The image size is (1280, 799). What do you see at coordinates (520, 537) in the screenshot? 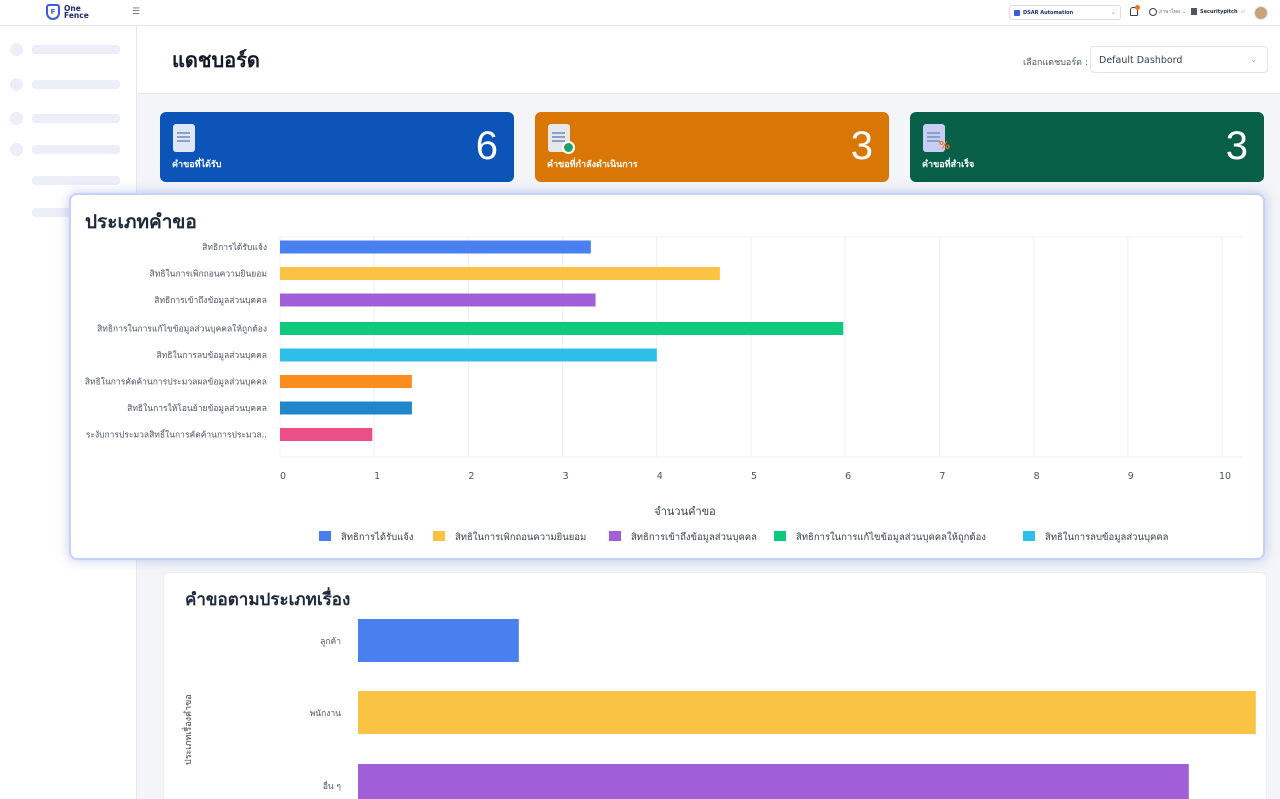
I see `legend-label: สิทธิในการเพิกถอนความยินยอม` at bounding box center [520, 537].